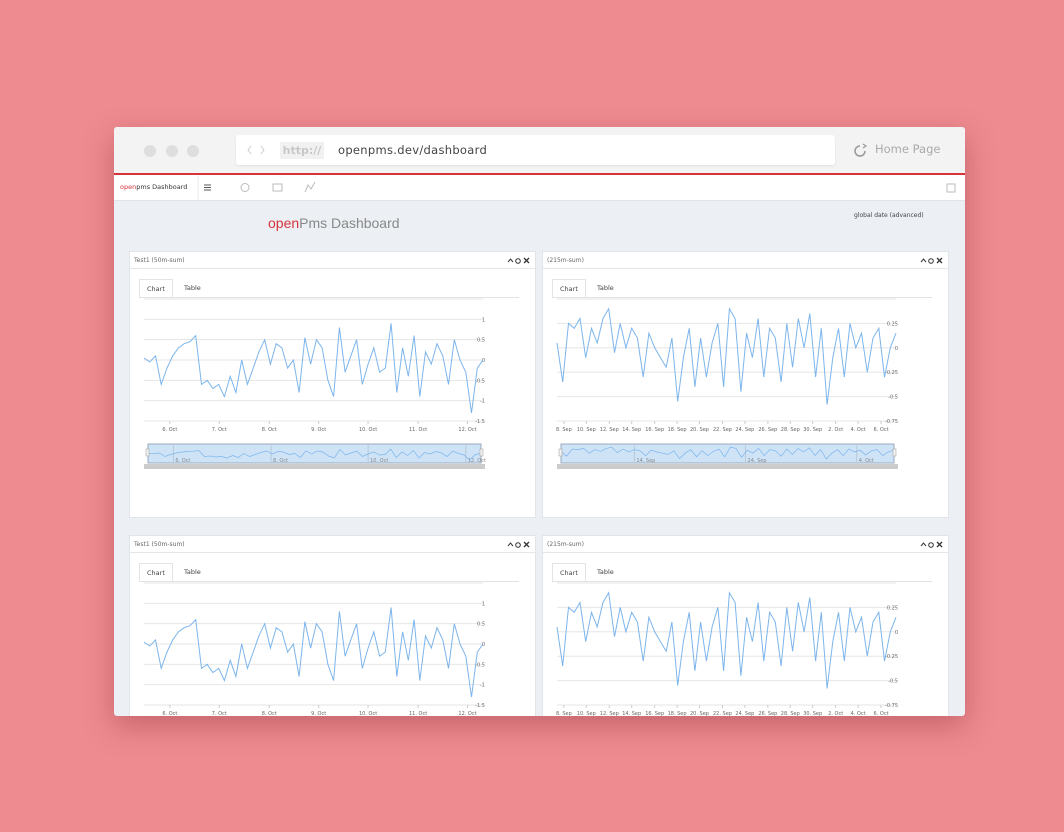 Image resolution: width=1064 pixels, height=832 pixels. What do you see at coordinates (889, 215) in the screenshot?
I see `global-date: global date (advanced)` at bounding box center [889, 215].